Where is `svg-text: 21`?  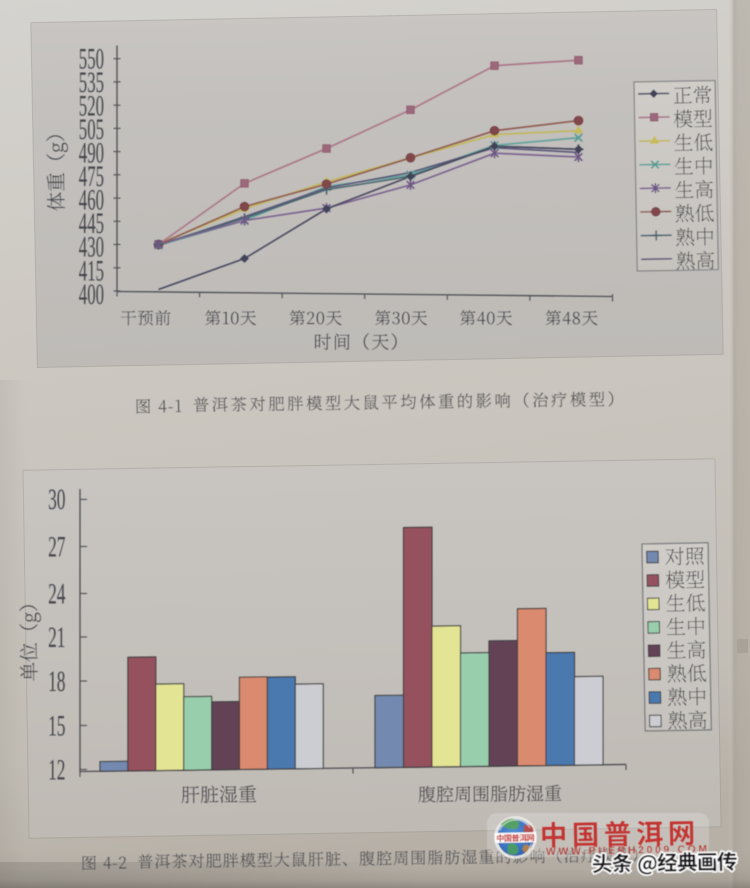
svg-text: 21 is located at coordinates (56, 637).